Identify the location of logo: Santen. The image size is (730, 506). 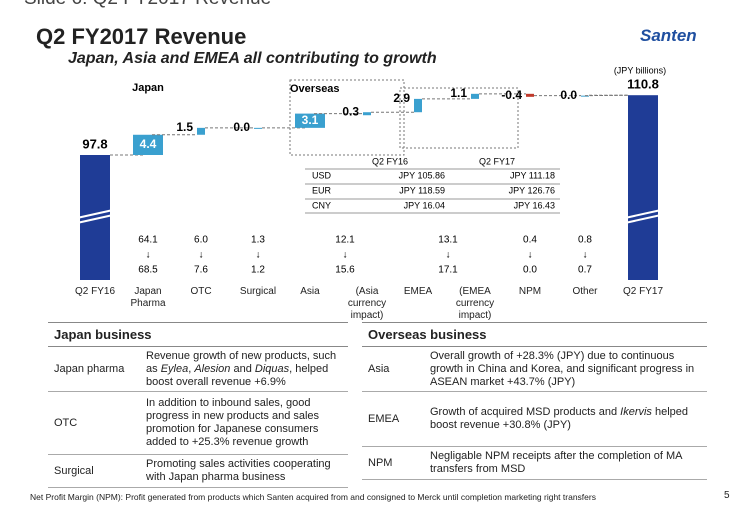
(668, 35).